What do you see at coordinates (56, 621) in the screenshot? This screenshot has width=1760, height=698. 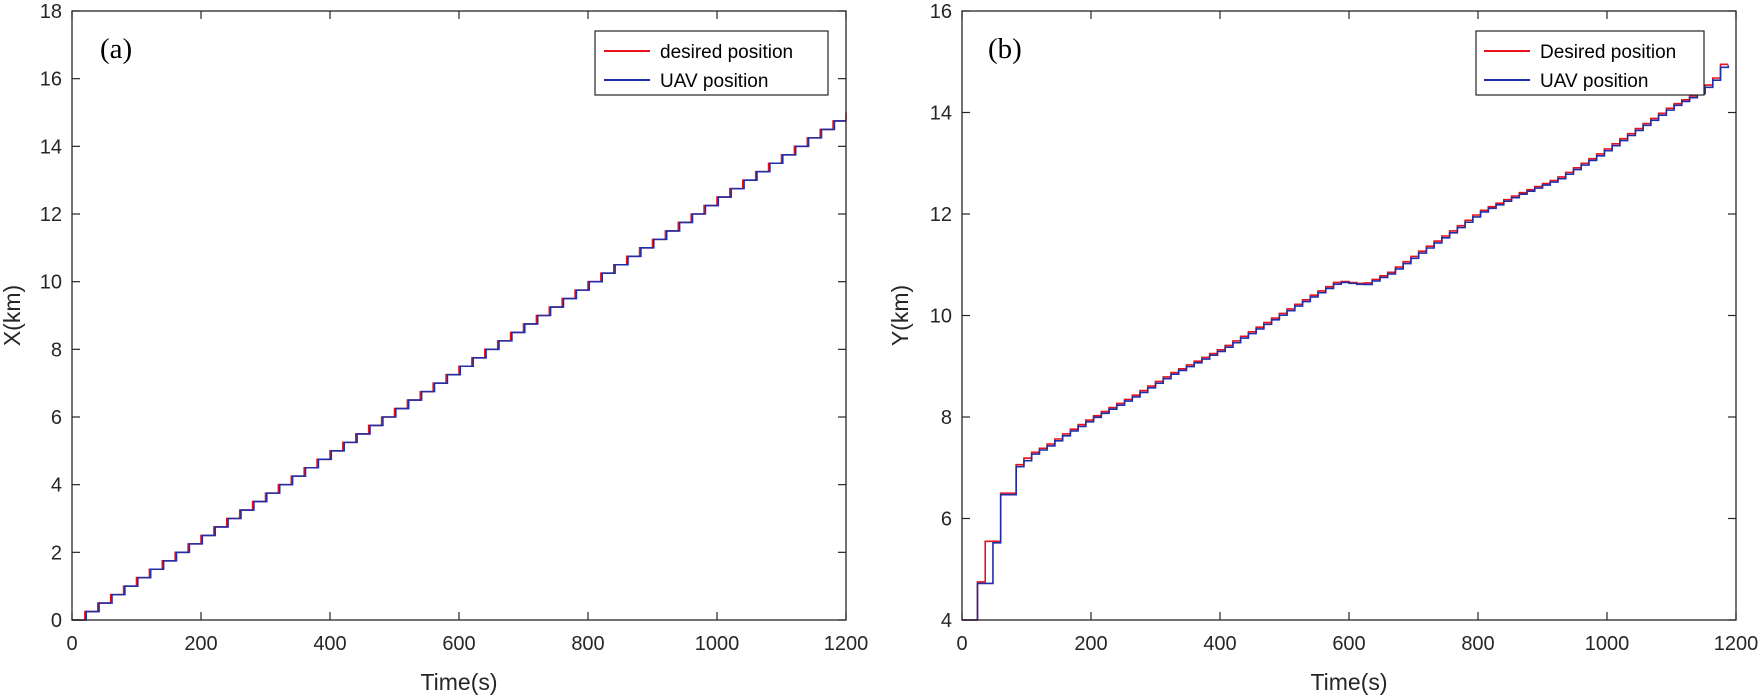 I see `y-tick-label: 0` at bounding box center [56, 621].